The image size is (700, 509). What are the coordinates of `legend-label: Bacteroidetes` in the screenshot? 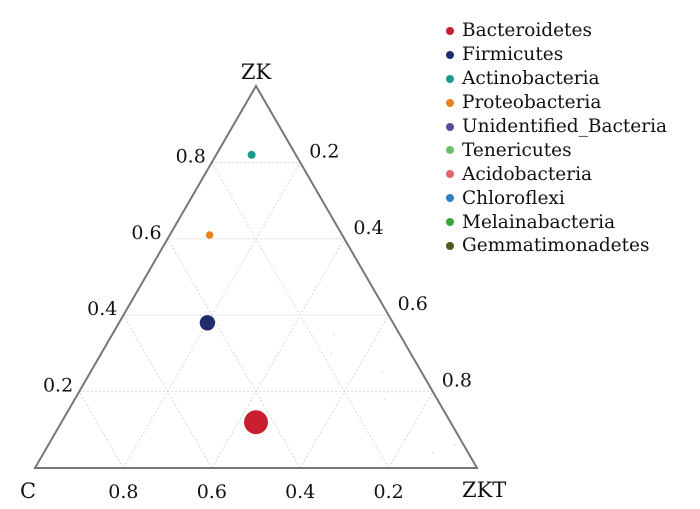 It's located at (527, 31).